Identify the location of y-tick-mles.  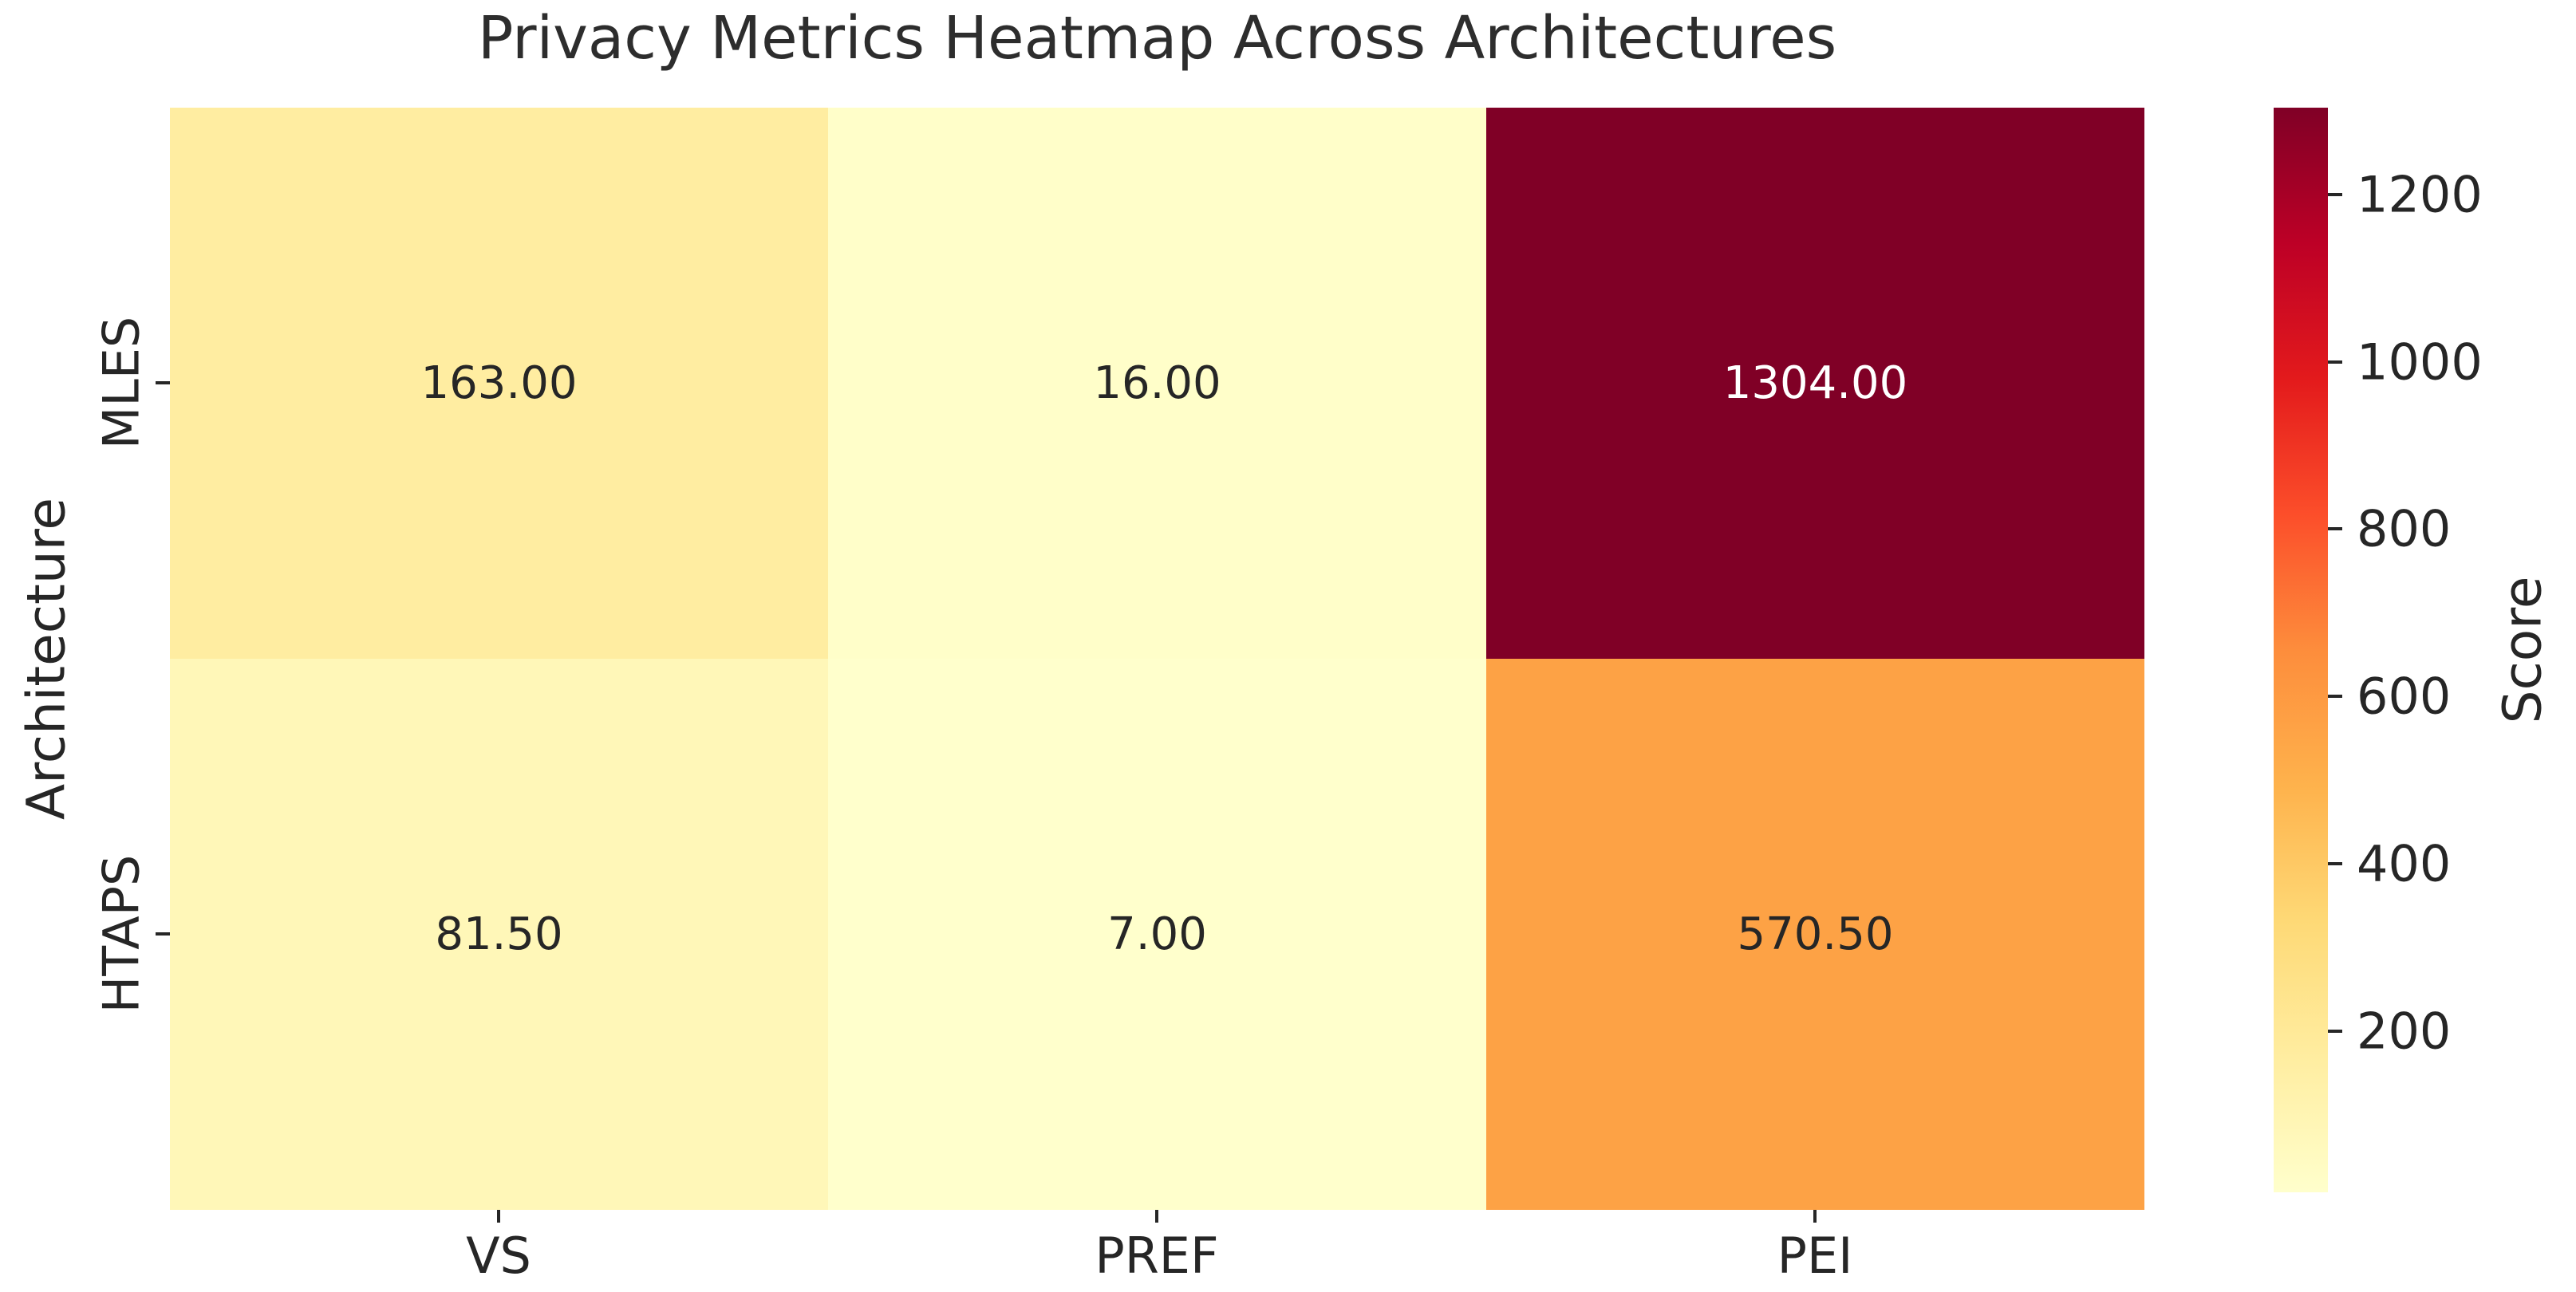
(163, 382).